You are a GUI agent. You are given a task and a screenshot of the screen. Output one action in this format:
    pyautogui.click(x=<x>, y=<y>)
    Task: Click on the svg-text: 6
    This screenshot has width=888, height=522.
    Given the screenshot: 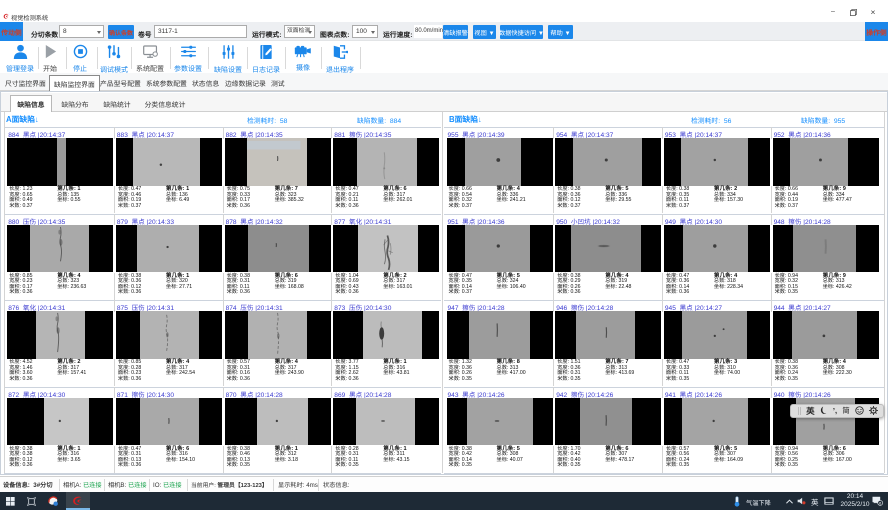 What is the action you would take?
    pyautogui.click(x=880, y=503)
    